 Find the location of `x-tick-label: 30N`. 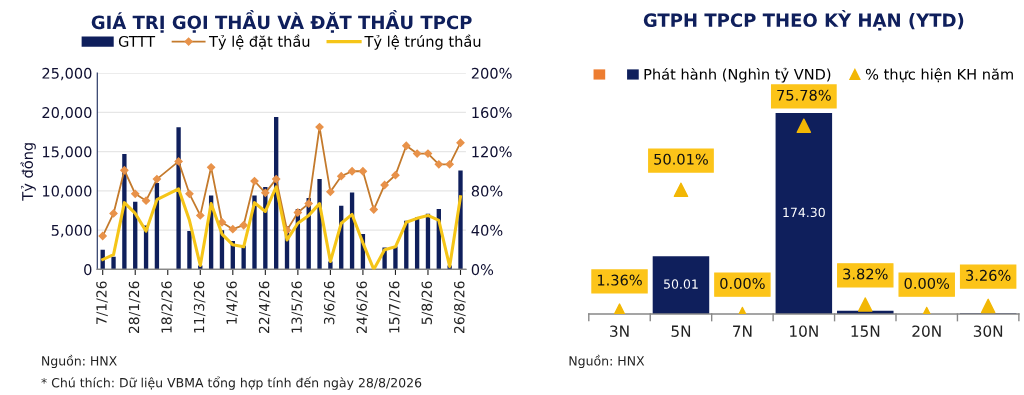

x-tick-label: 30N is located at coordinates (988, 331).